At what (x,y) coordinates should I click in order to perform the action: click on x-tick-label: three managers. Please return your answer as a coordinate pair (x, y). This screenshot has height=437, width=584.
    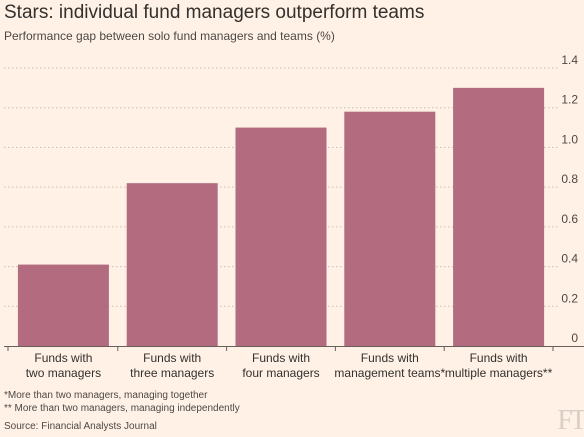
    Looking at the image, I should click on (172, 373).